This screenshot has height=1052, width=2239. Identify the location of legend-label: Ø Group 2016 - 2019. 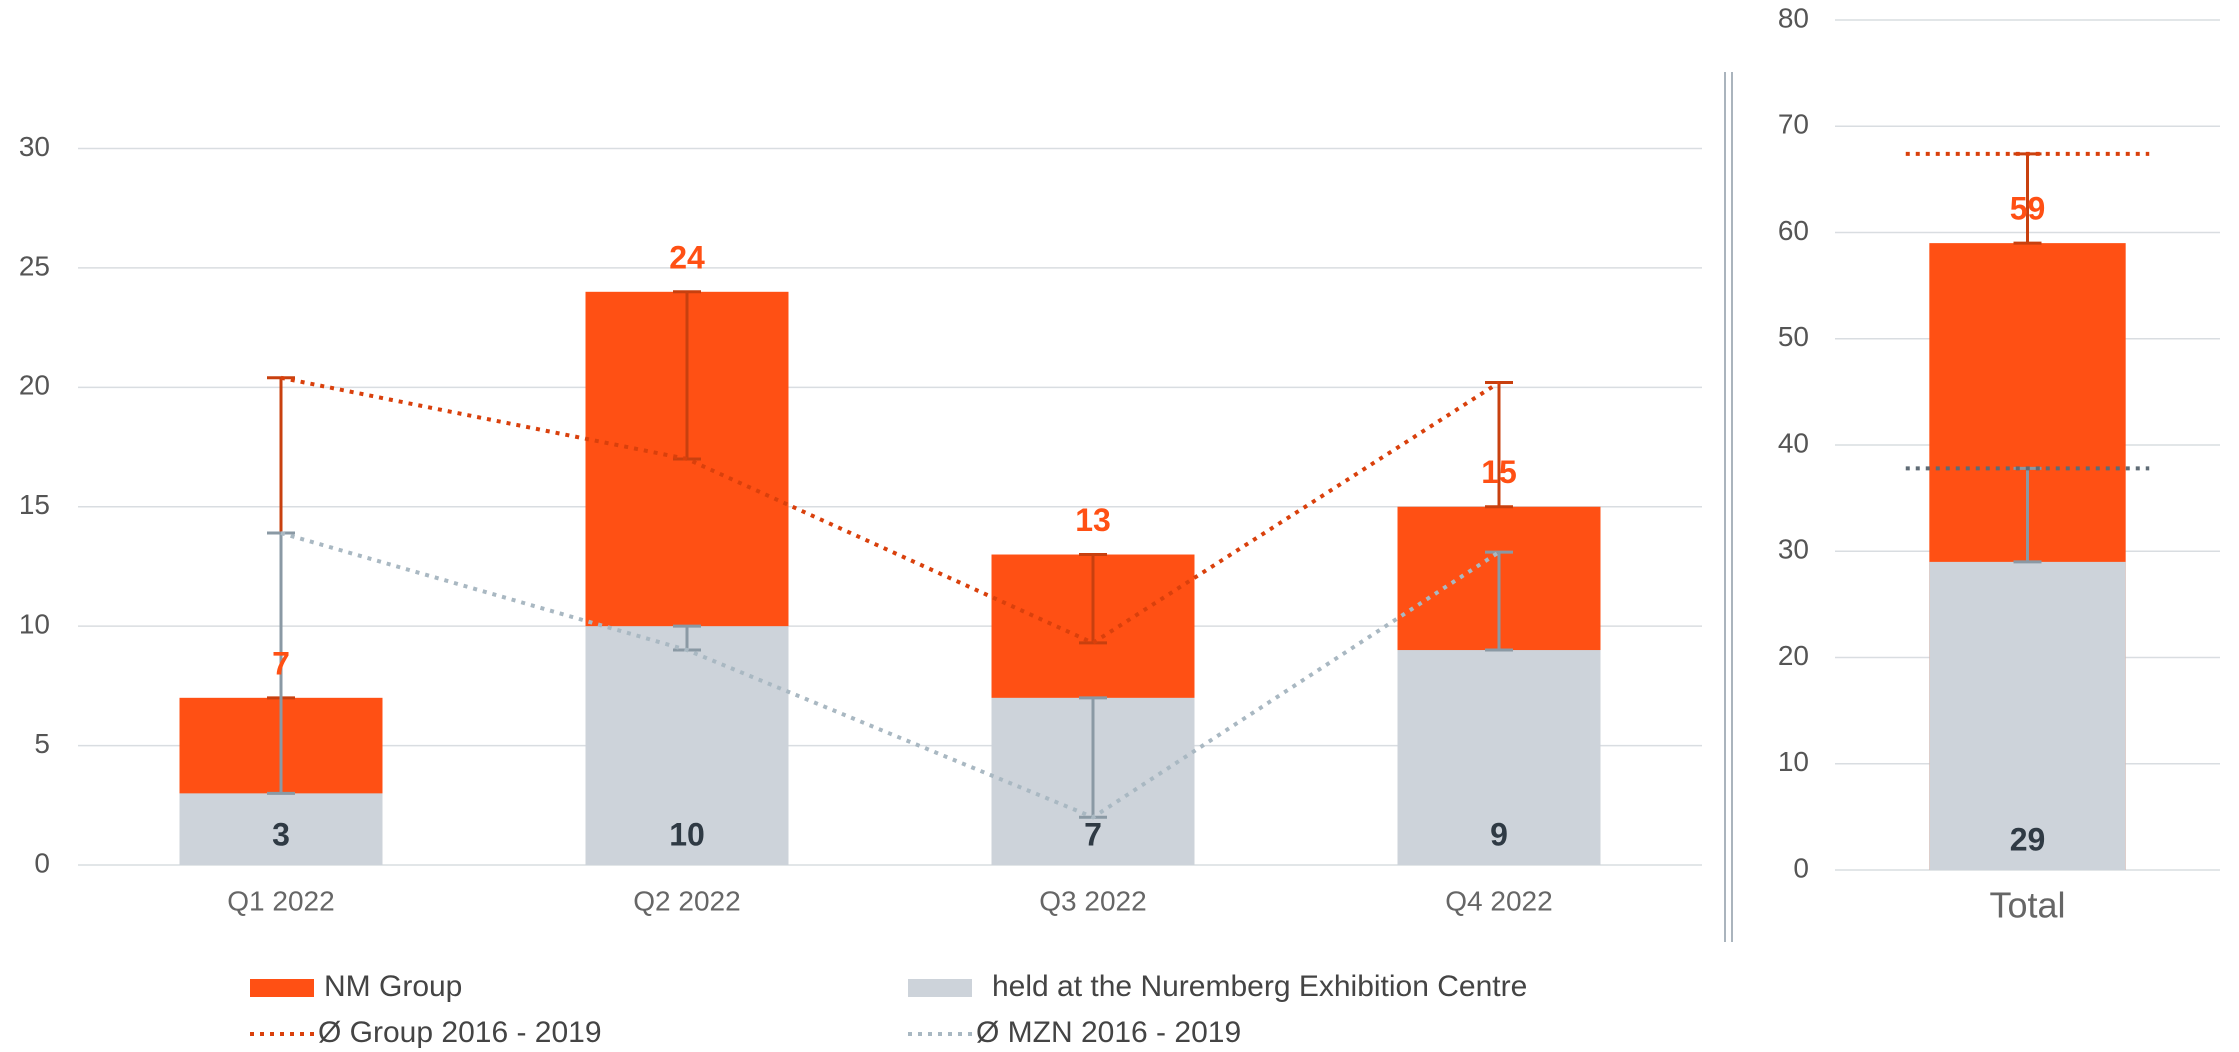
(460, 1032).